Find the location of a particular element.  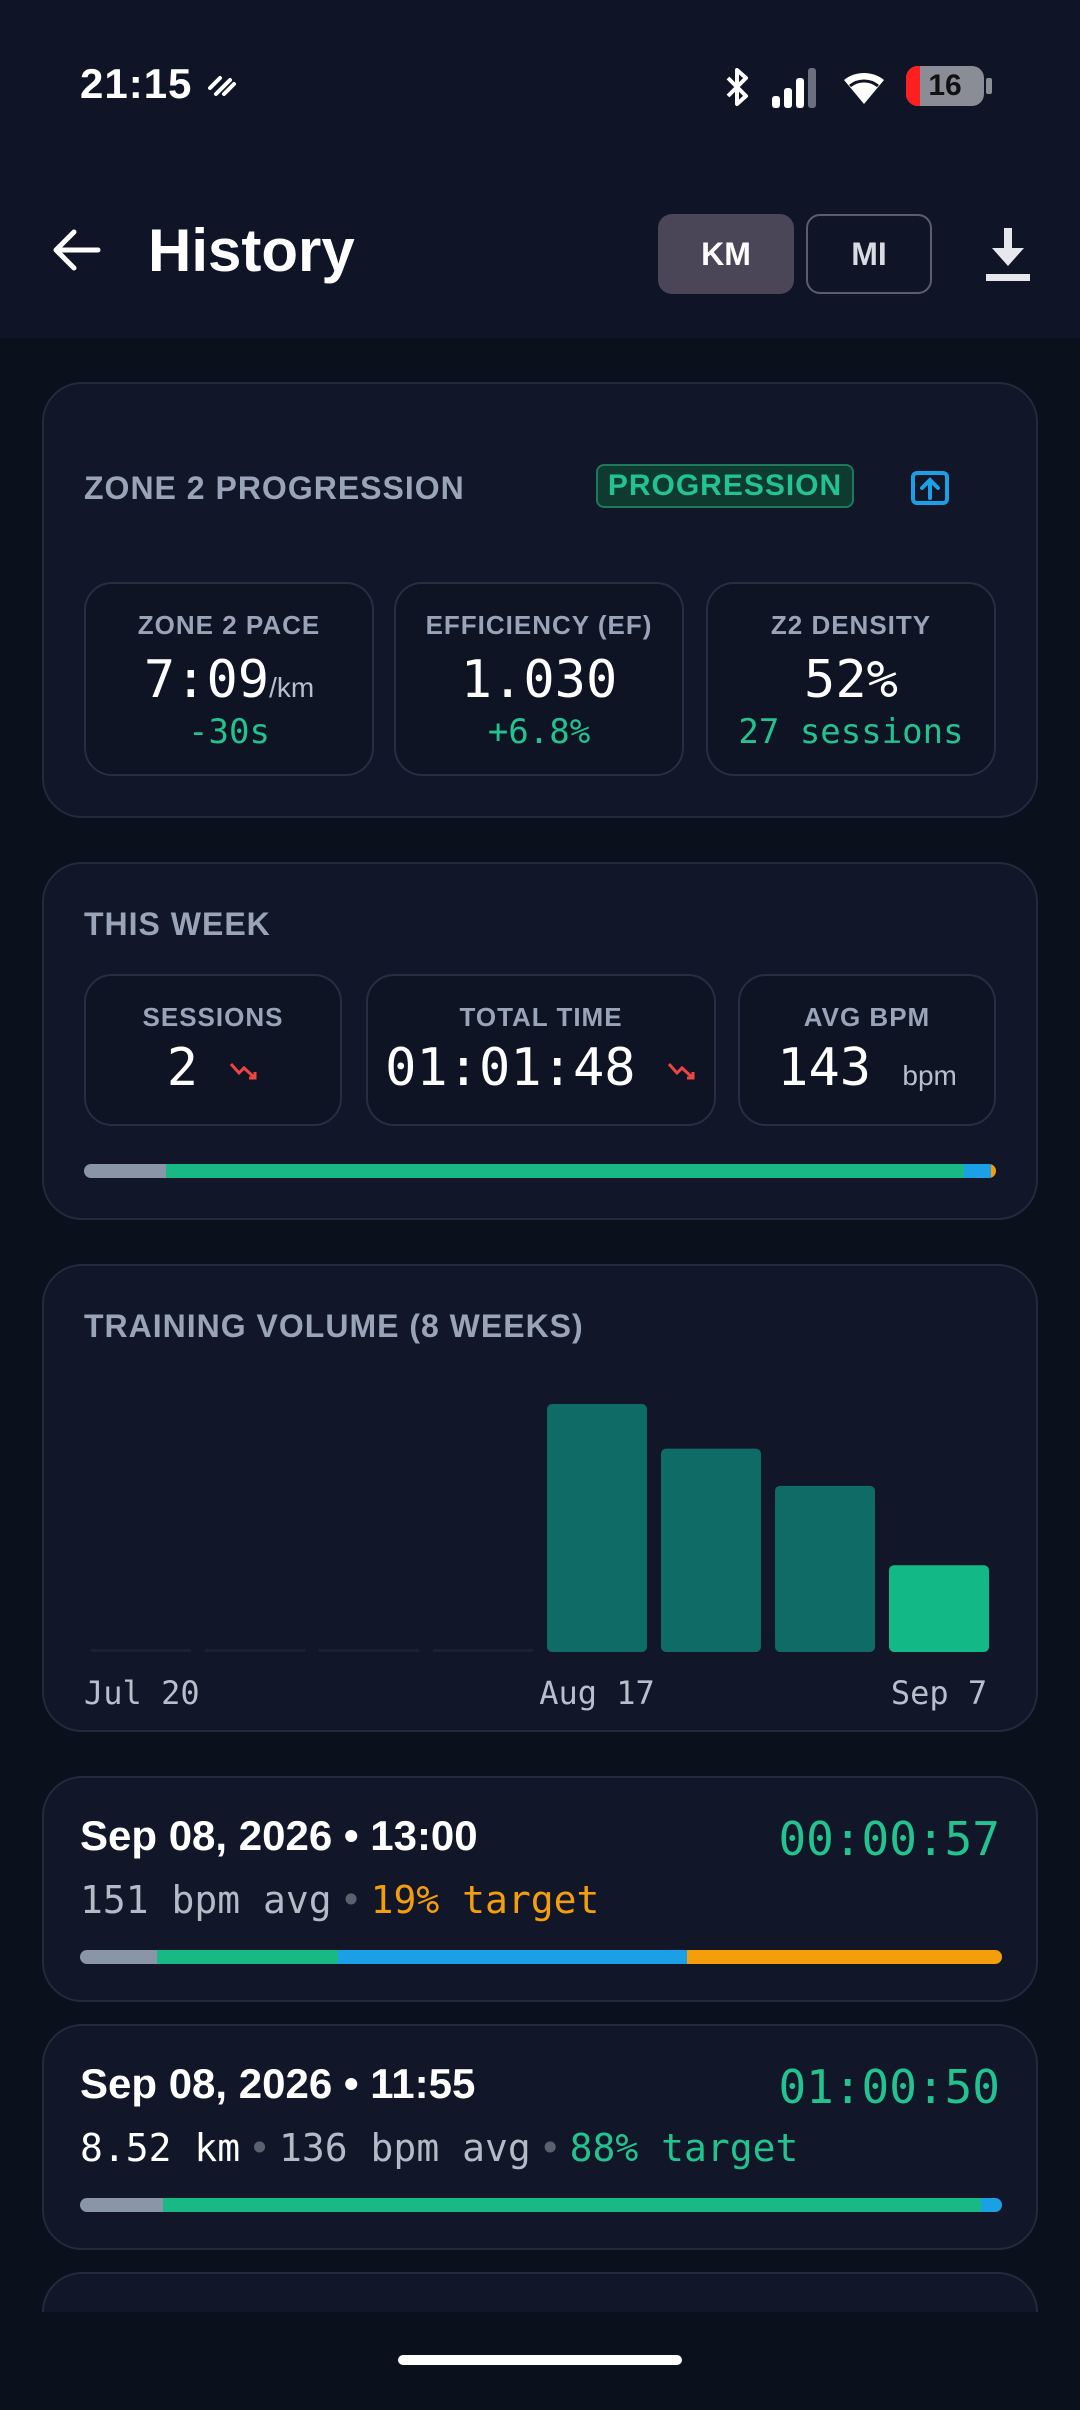

stat-value: 143 bpm is located at coordinates (867, 1068).